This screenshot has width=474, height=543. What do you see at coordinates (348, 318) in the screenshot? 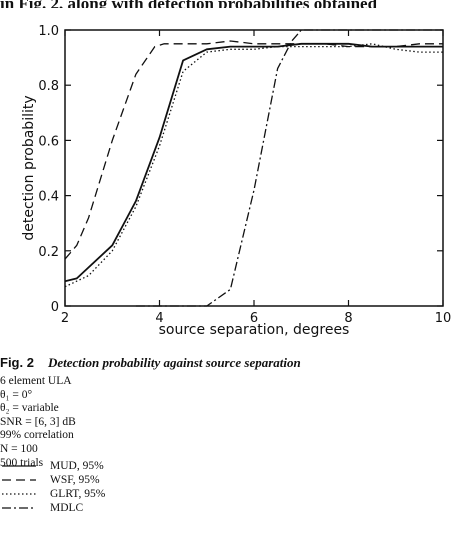
I see `x-tick-label: 8` at bounding box center [348, 318].